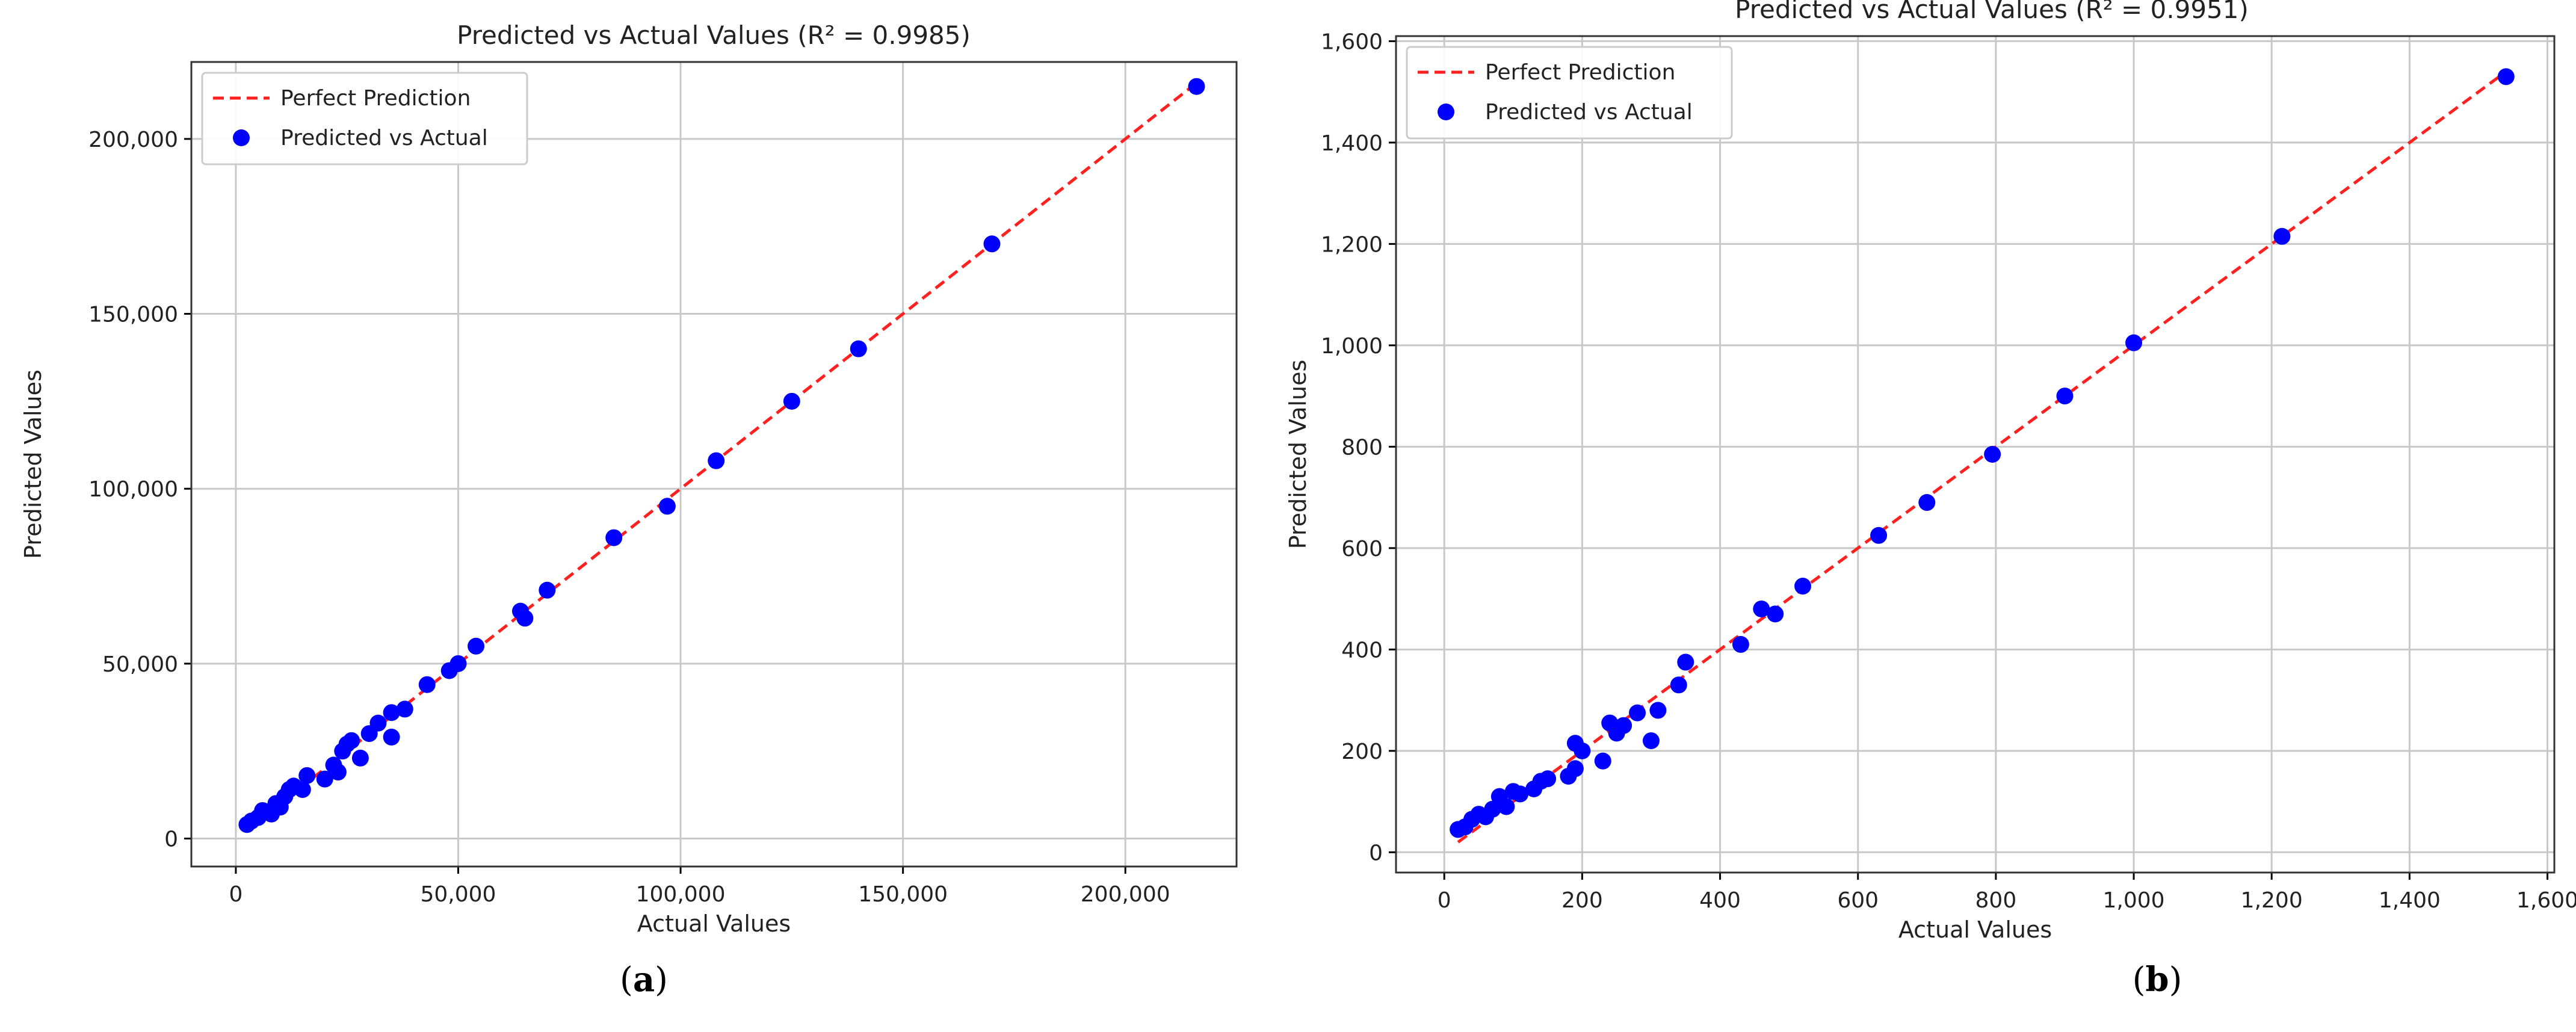  Describe the element at coordinates (1352, 346) in the screenshot. I see `y-tick-label: 1,000` at that location.